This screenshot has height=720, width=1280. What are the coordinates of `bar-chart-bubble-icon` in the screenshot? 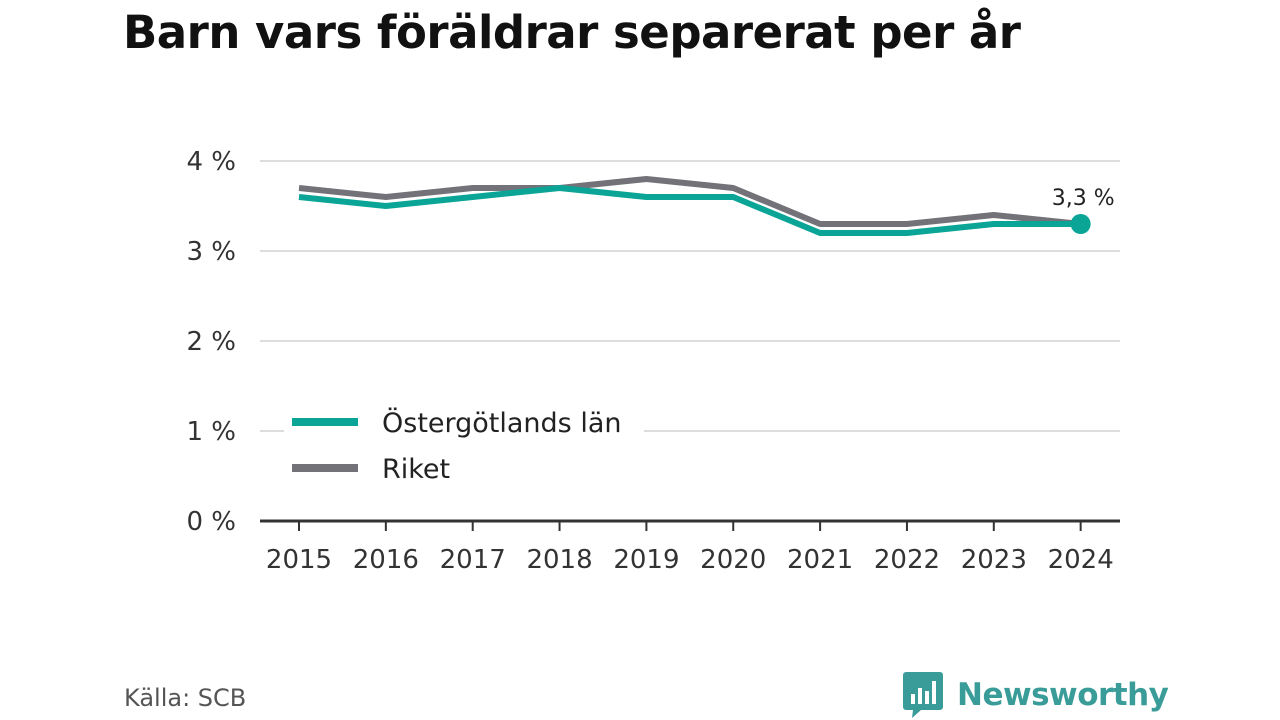 It's located at (923, 695).